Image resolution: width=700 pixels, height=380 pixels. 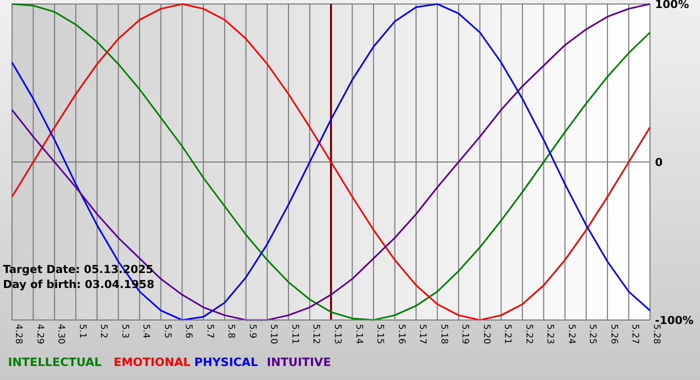 I want to click on x-tick-label: 5.21, so click(x=507, y=334).